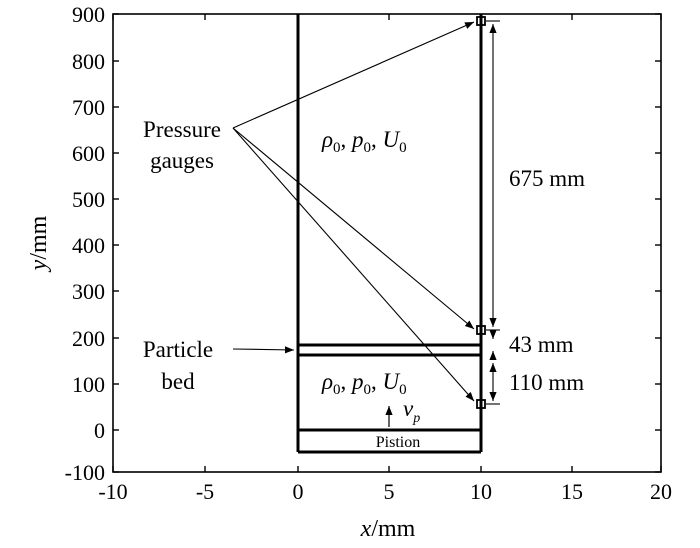  I want to click on y-tick-label: 400, so click(88, 245).